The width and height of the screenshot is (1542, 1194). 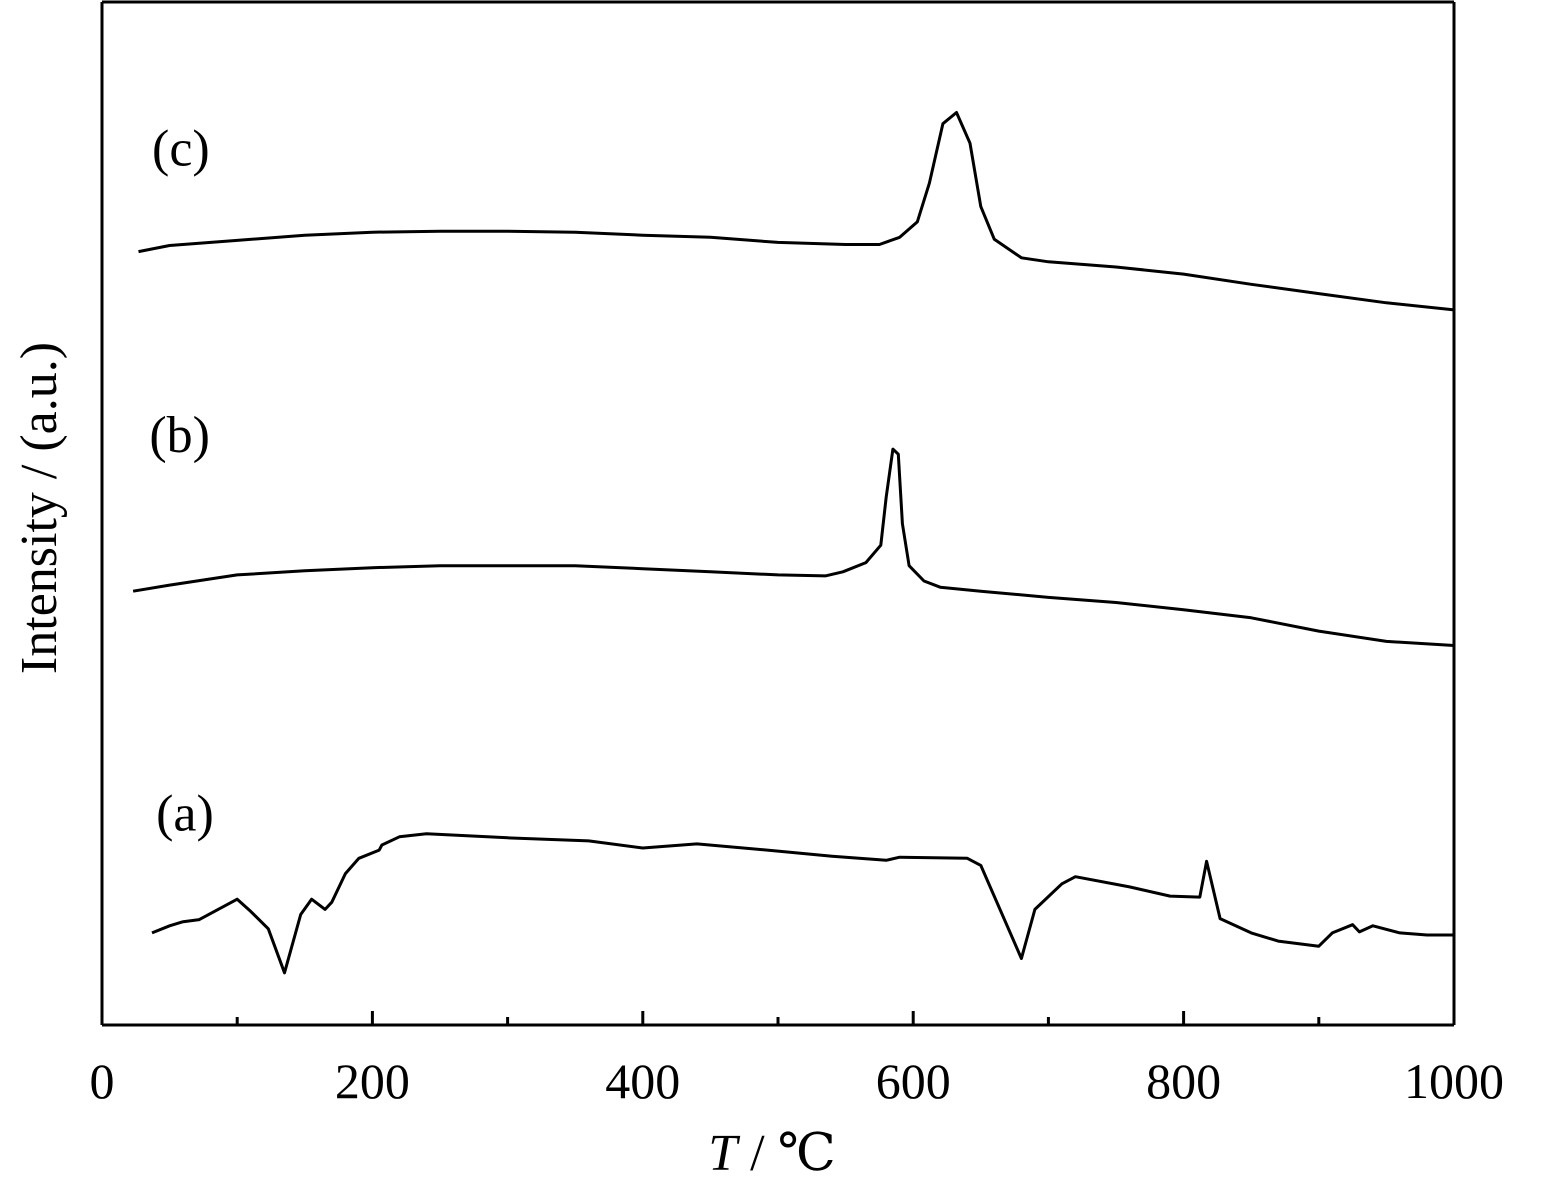 What do you see at coordinates (786, 1153) in the screenshot?
I see `x-axis-unit: / ℃` at bounding box center [786, 1153].